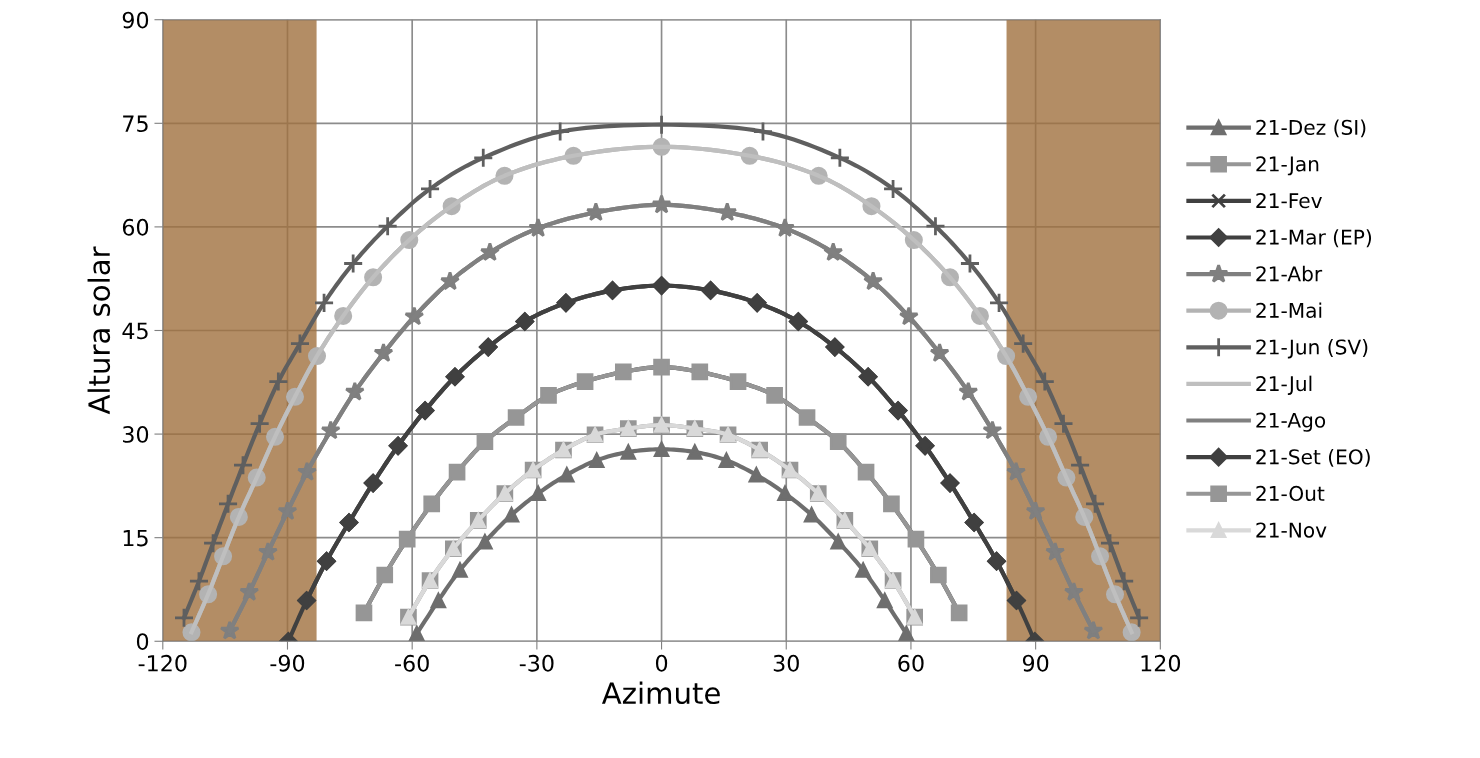 The image size is (1480, 758). I want to click on x-axis-title: Azimute, so click(660, 693).